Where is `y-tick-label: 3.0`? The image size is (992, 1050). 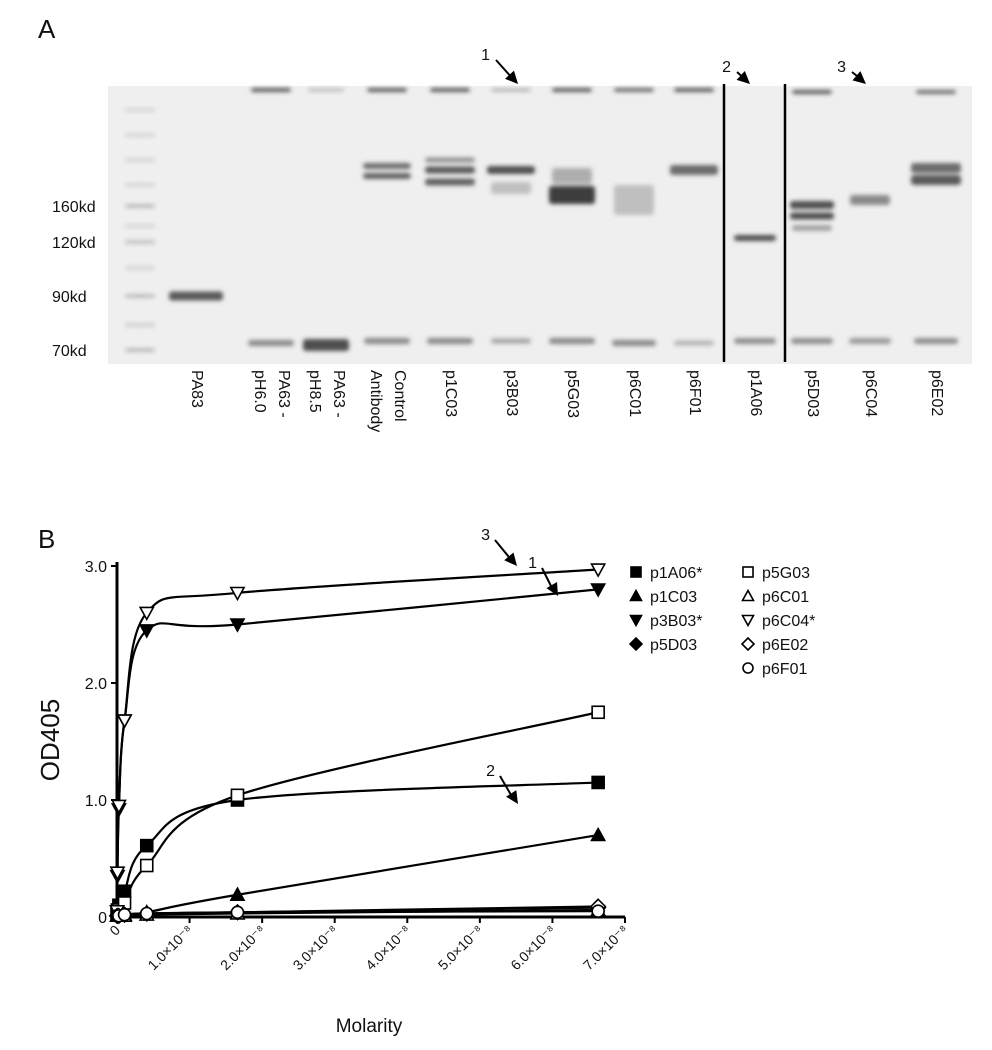
y-tick-label: 3.0 is located at coordinates (96, 567).